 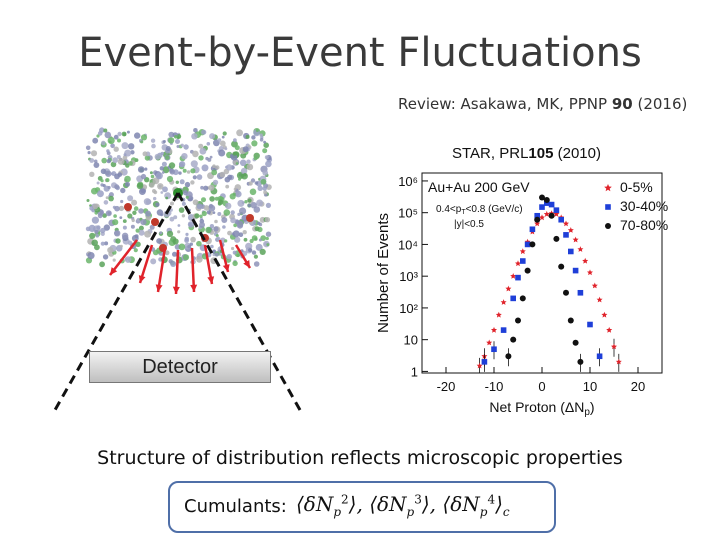 I want to click on y-tick-label: 1, so click(x=414, y=371).